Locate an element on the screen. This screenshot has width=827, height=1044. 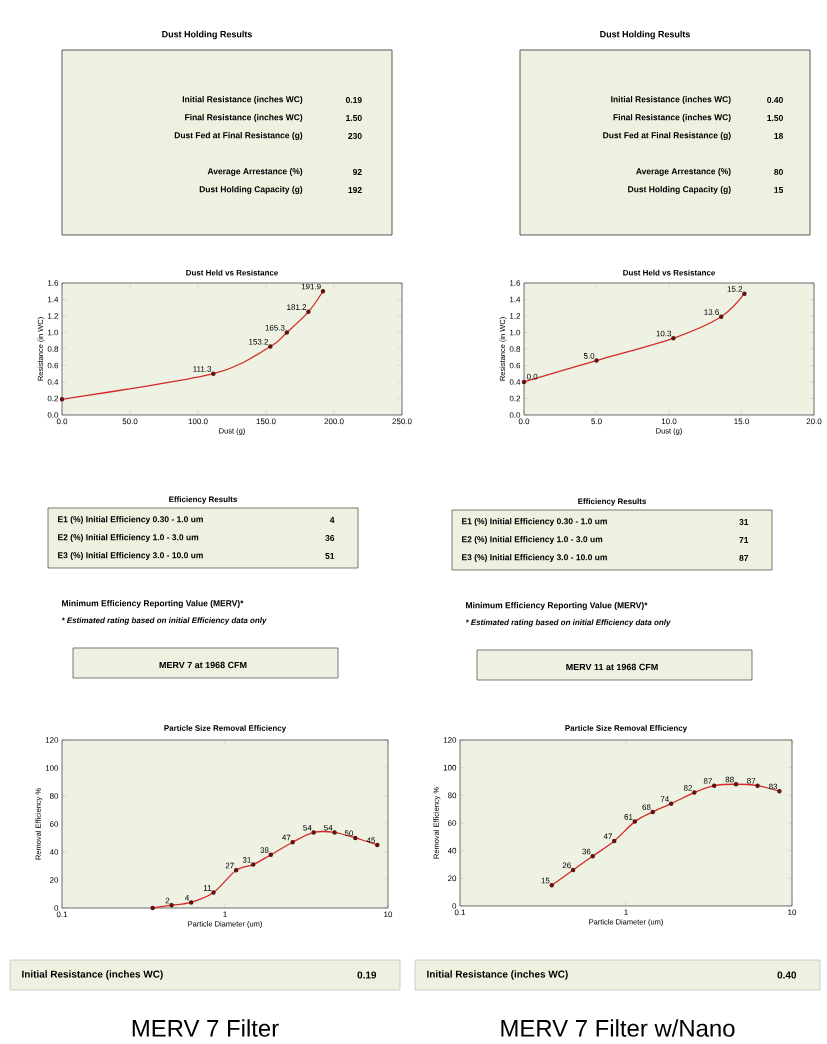
text: 71 is located at coordinates (744, 540).